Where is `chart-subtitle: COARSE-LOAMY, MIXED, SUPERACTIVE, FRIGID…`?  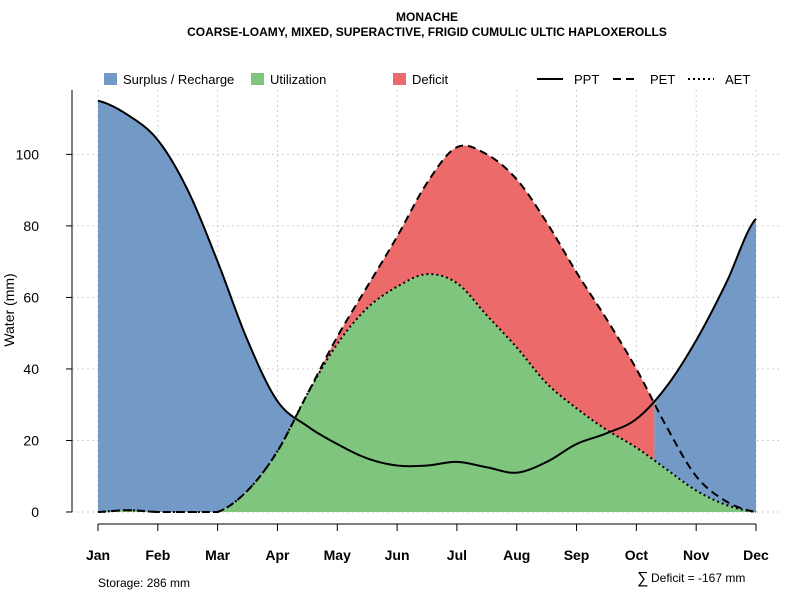
chart-subtitle: COARSE-LOAMY, MIXED, SUPERACTIVE, FRIGID… is located at coordinates (427, 32).